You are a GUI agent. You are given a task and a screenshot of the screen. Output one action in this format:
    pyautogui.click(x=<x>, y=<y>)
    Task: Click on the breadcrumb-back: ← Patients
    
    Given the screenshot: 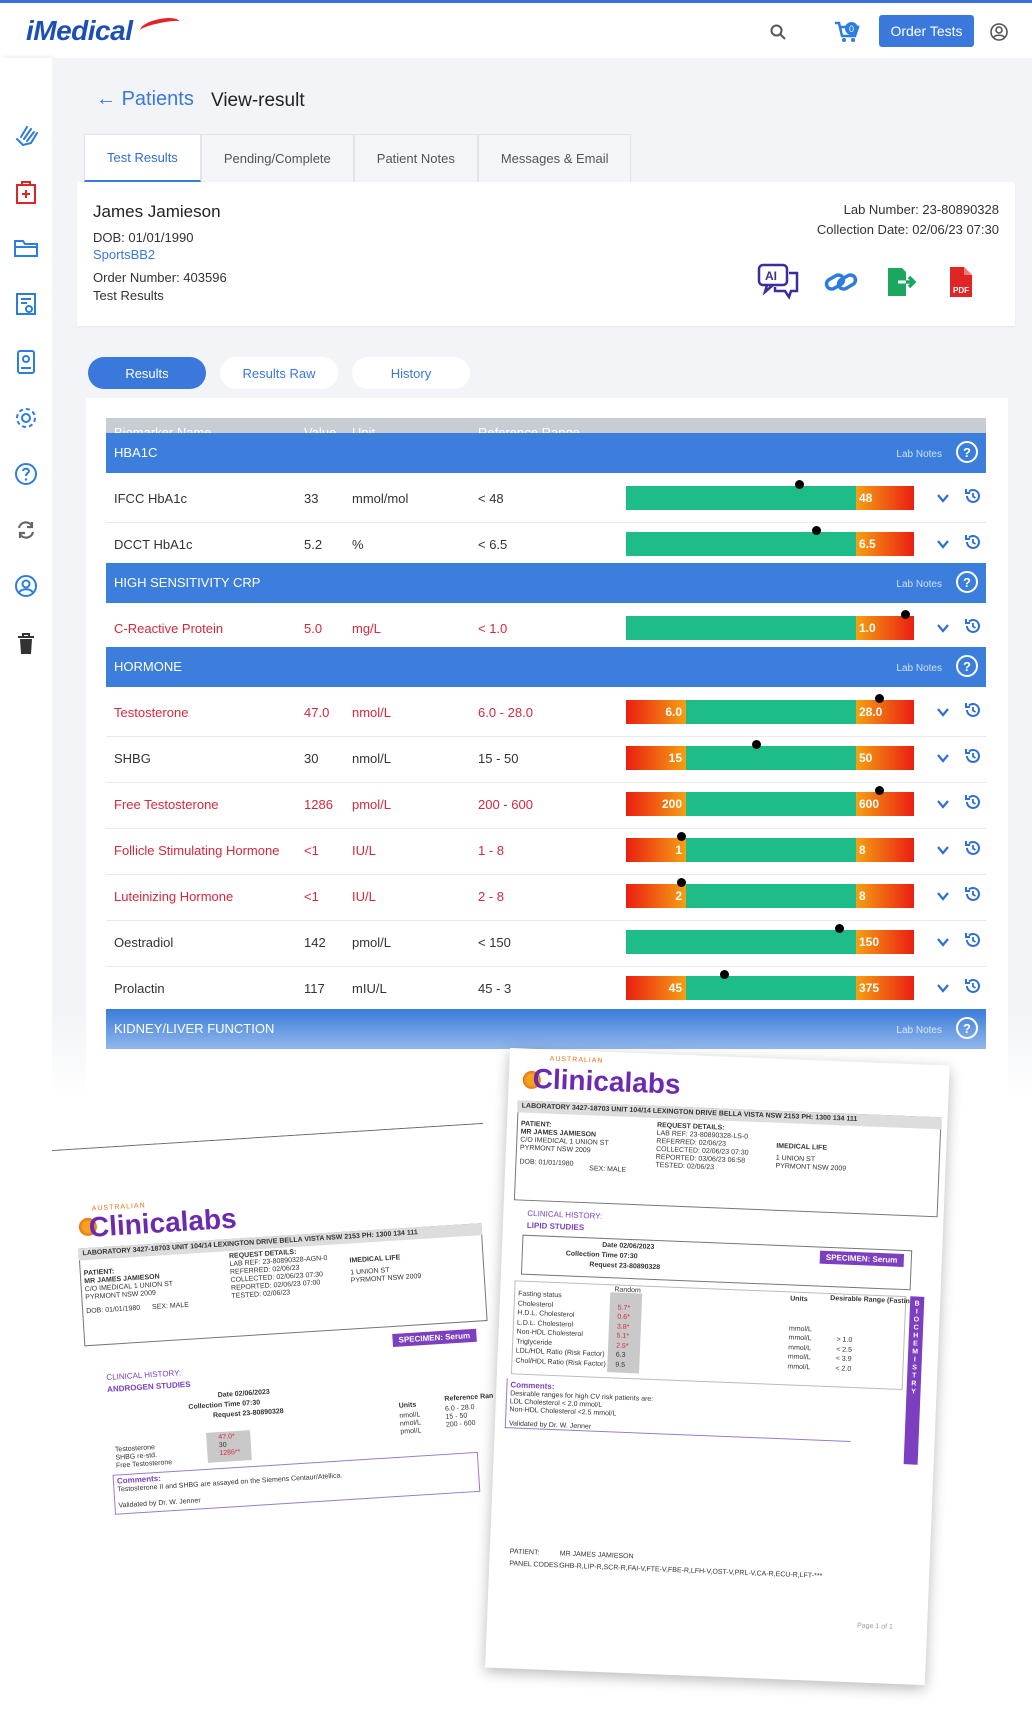 What is the action you would take?
    pyautogui.click(x=145, y=99)
    